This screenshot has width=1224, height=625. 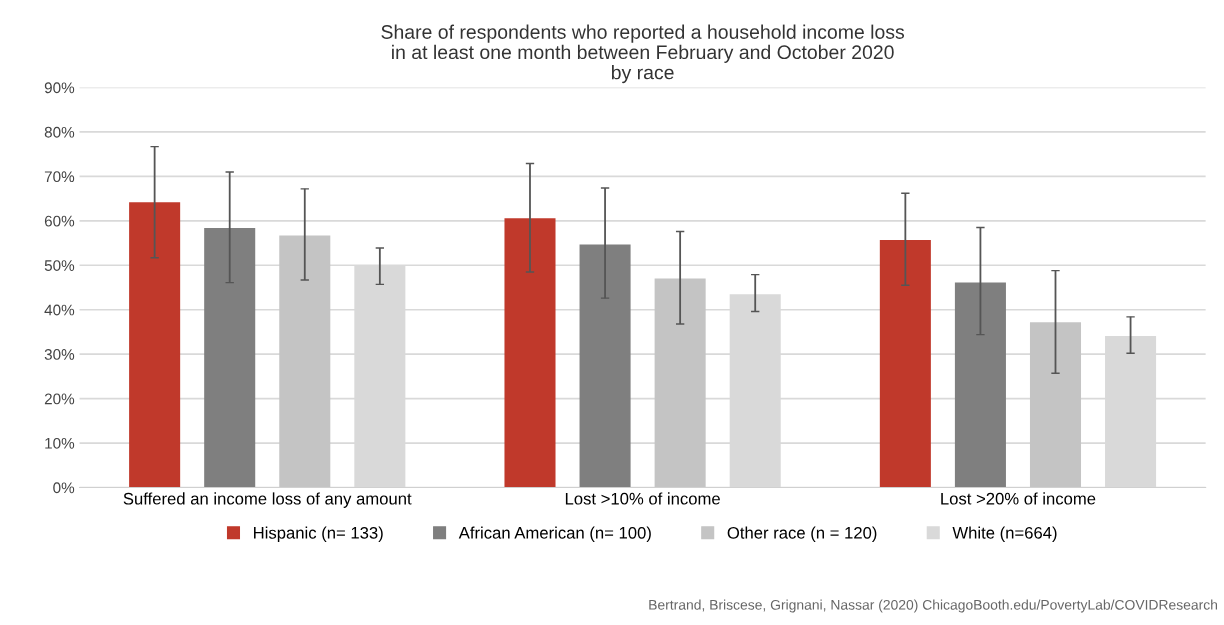 What do you see at coordinates (59, 265) in the screenshot?
I see `y-tick-label: 50%` at bounding box center [59, 265].